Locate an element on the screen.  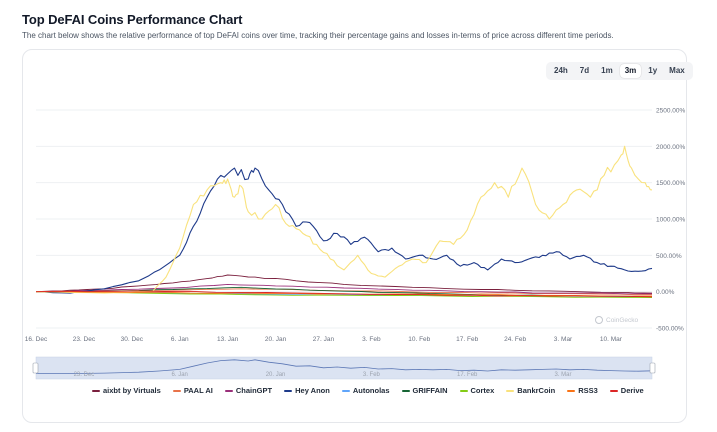
y-tick-label: 2000.00% is located at coordinates (670, 147).